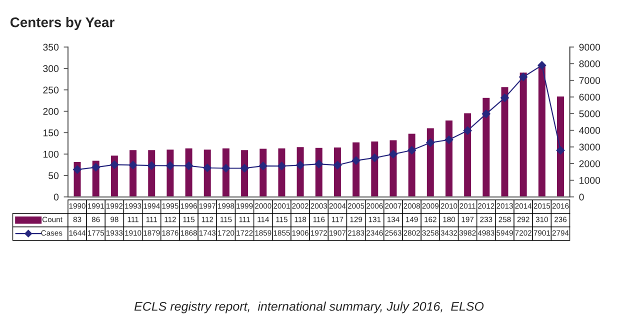 The height and width of the screenshot is (336, 618). I want to click on y-tick-label: 300, so click(51, 68).